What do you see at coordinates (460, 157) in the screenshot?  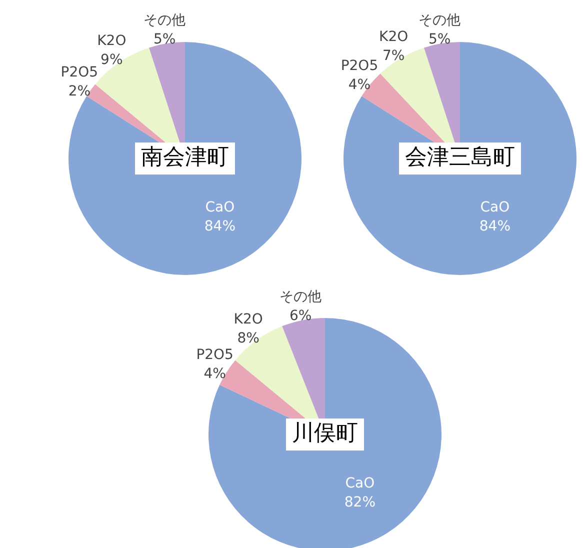 I see `text: 会津三島町` at bounding box center [460, 157].